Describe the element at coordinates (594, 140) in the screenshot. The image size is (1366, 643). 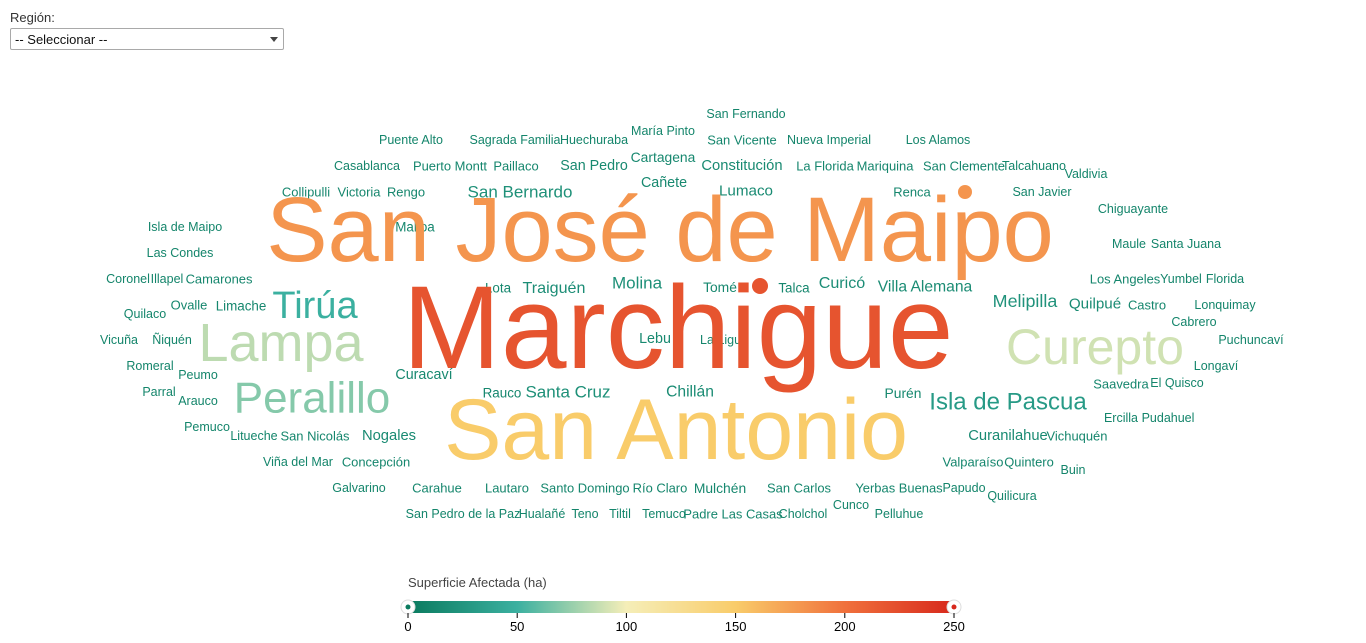
I see `word-huechuraba: Huechuraba` at that location.